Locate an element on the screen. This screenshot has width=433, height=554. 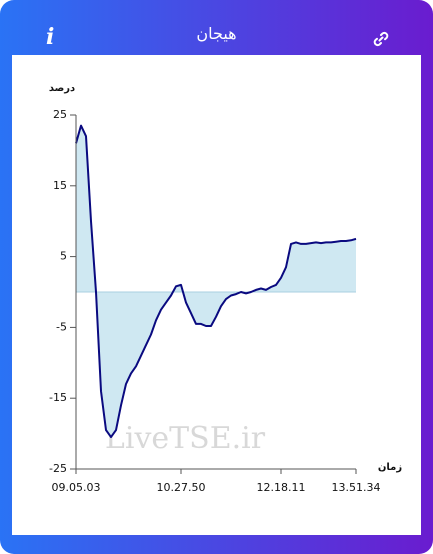
y-tick-label: 15 is located at coordinates (60, 185).